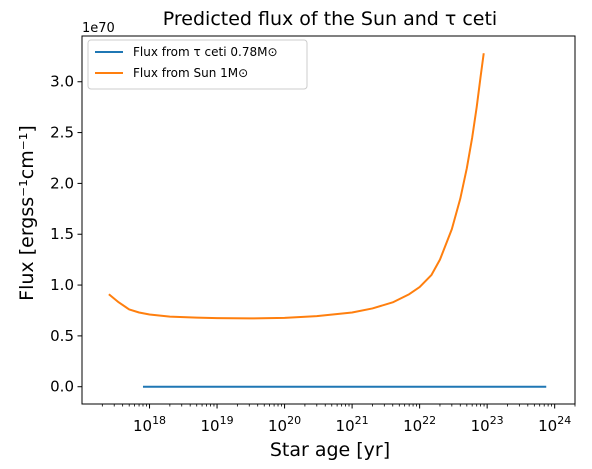  What do you see at coordinates (330, 19) in the screenshot?
I see `chart-title: Predicted flux of the Sun and τ ceti` at bounding box center [330, 19].